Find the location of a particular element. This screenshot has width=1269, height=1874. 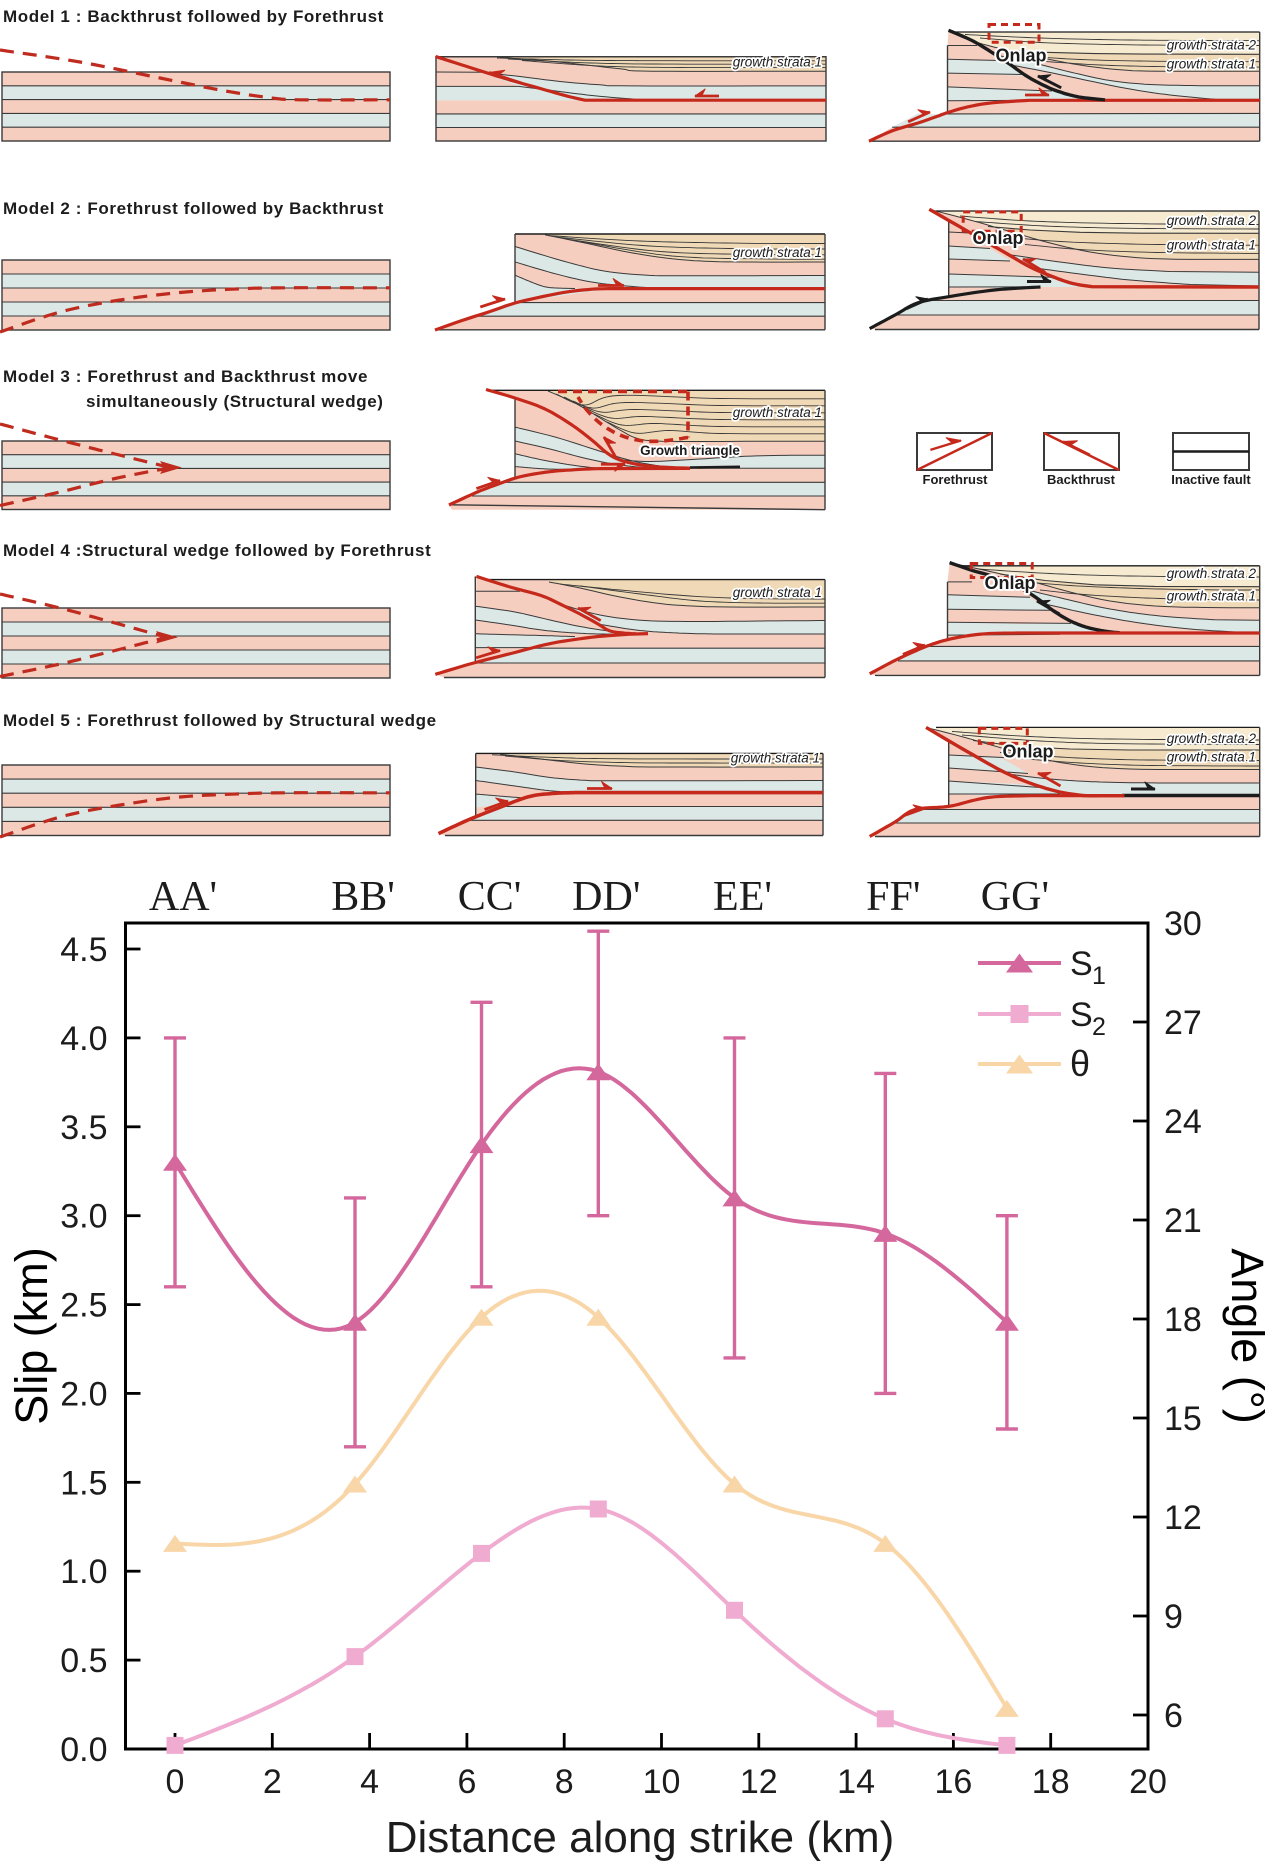

svg-text: DD' is located at coordinates (606, 897).